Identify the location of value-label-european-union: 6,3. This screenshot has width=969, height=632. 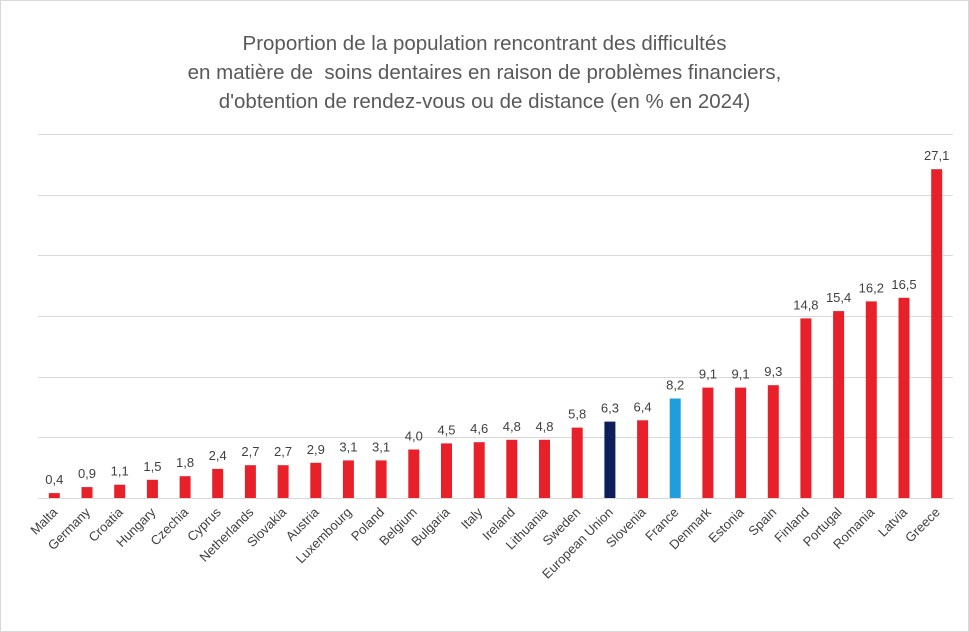
(610, 408).